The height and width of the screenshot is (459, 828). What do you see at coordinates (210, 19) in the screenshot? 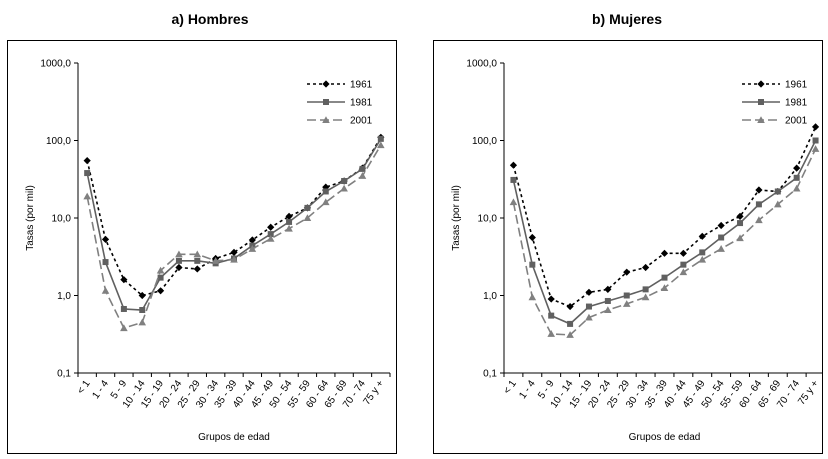
I see `chart-title-hombres: a) Hombres` at bounding box center [210, 19].